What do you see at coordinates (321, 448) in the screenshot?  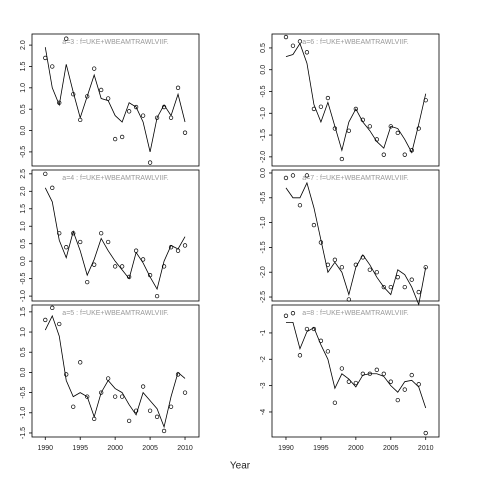 I see `x-tick-label: 1995` at bounding box center [321, 448].